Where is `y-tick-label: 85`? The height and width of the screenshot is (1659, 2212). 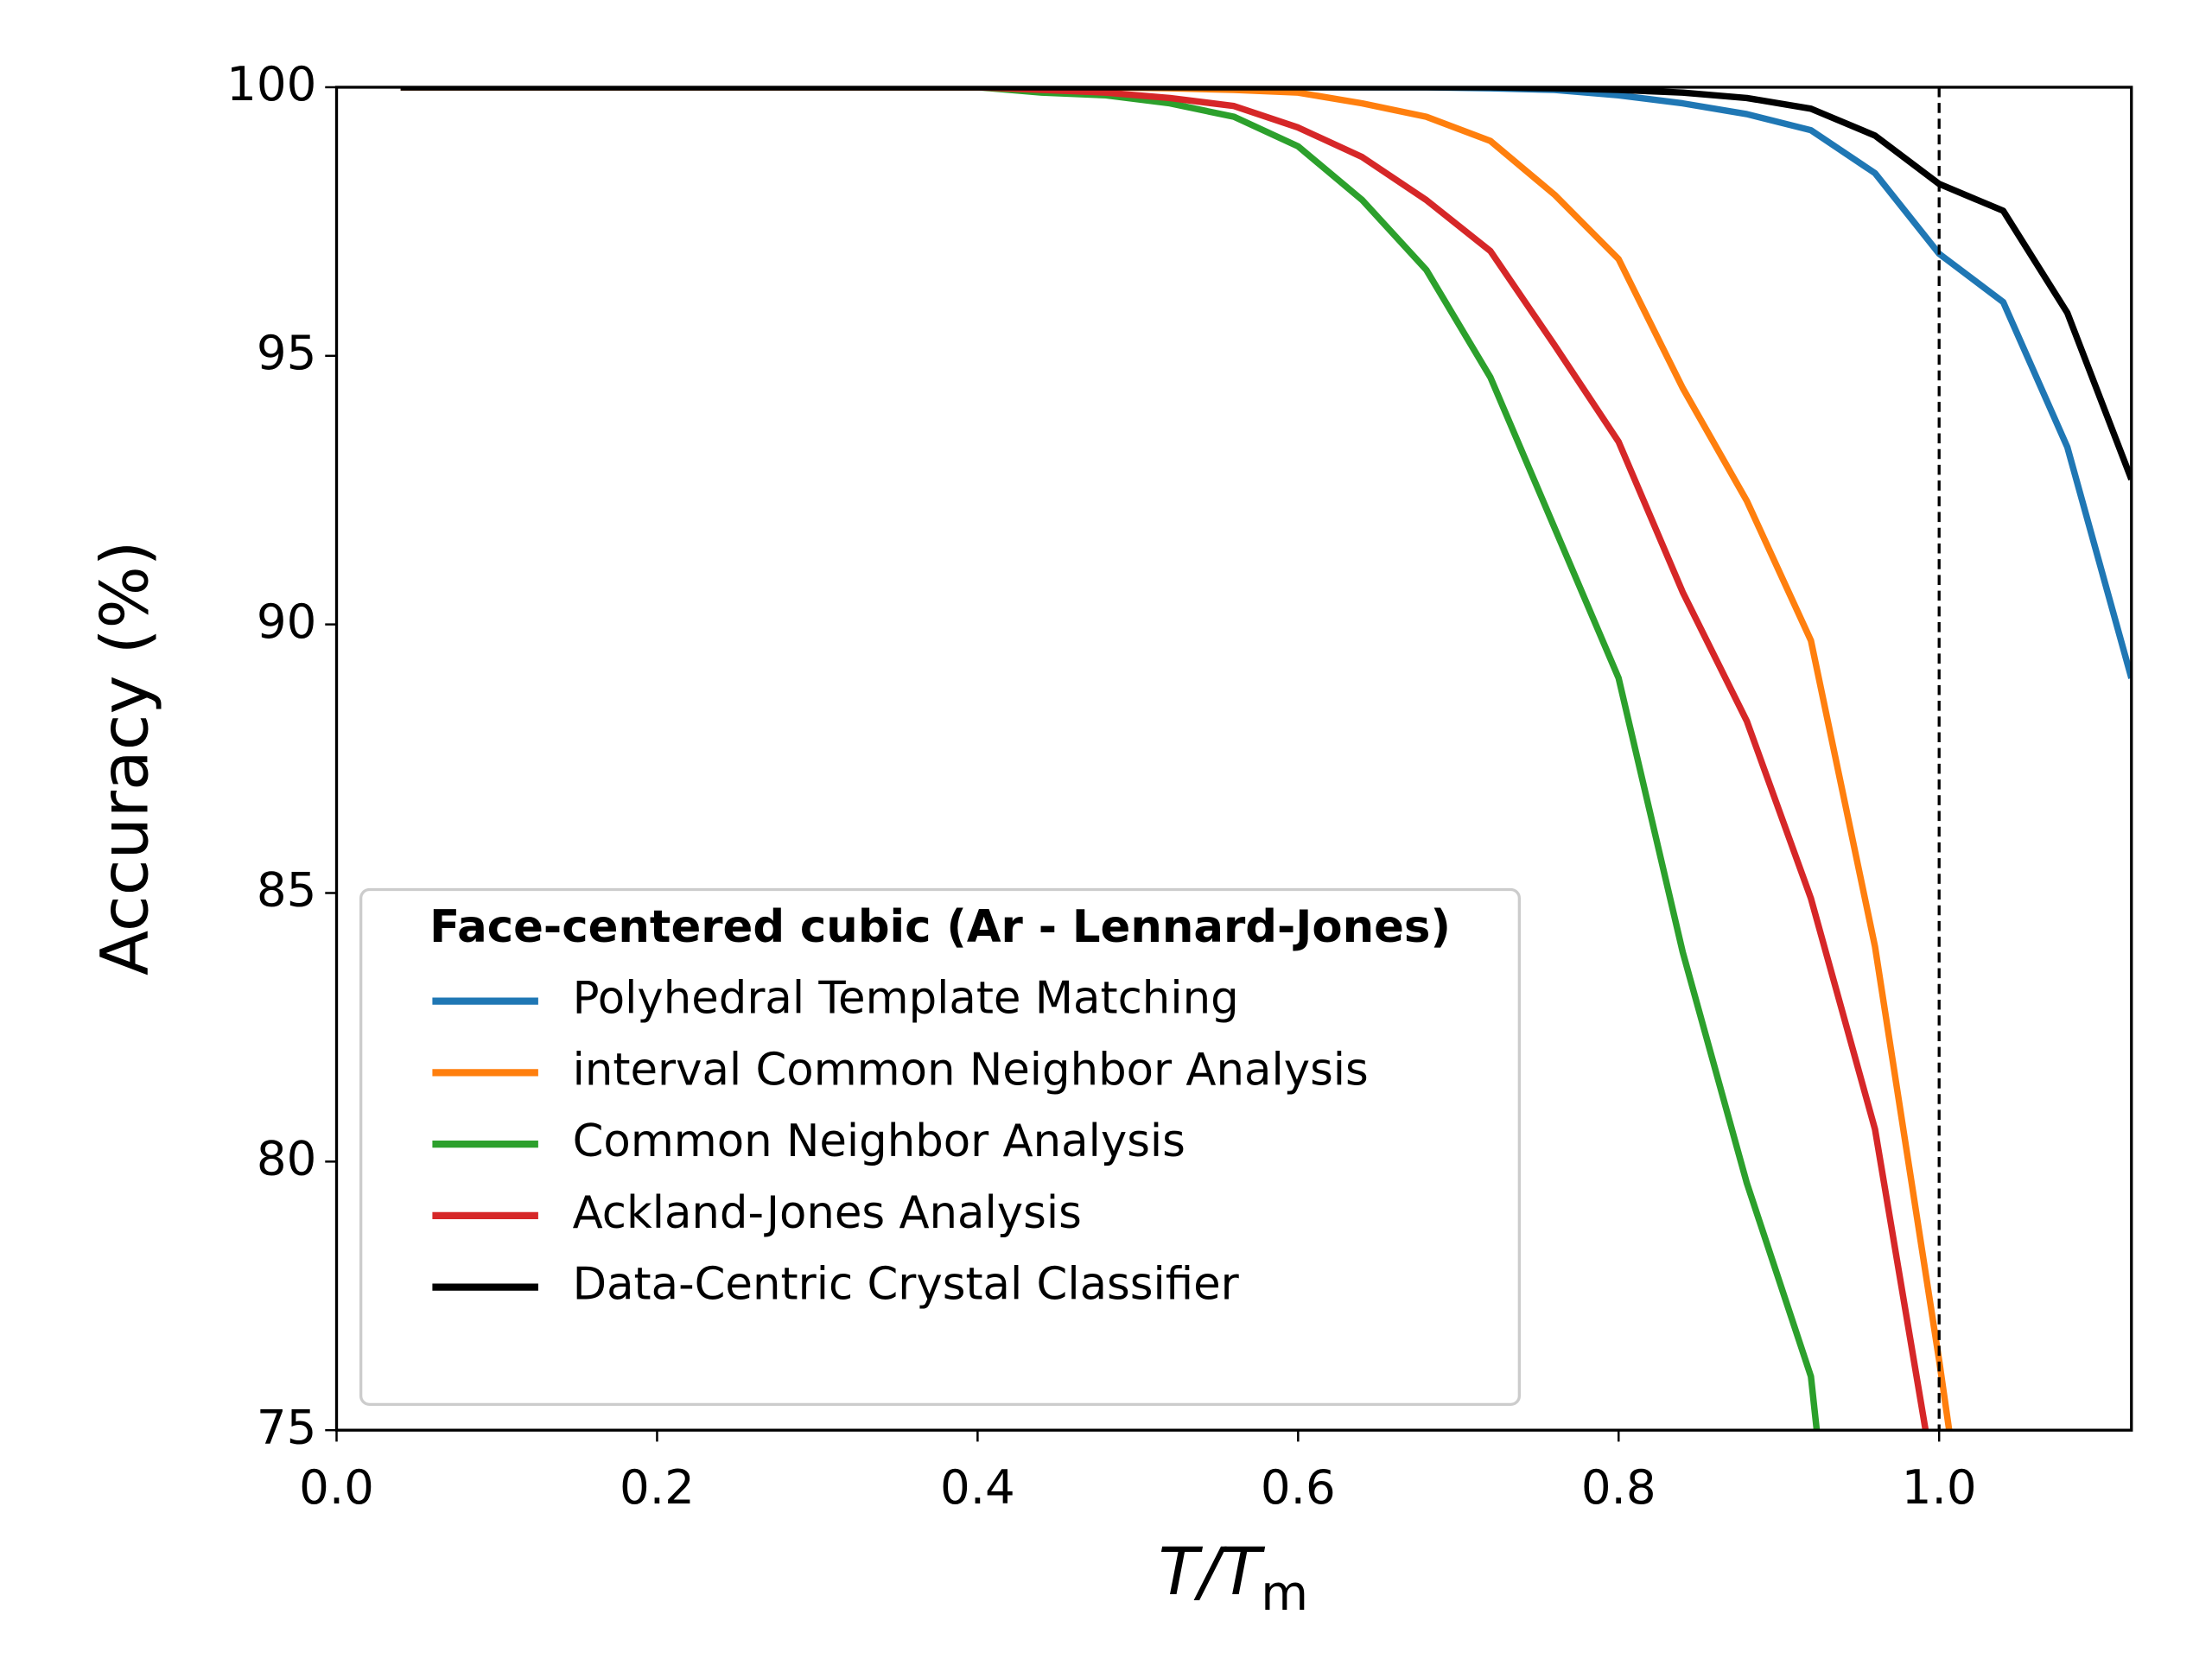
y-tick-label: 85 is located at coordinates (286, 890).